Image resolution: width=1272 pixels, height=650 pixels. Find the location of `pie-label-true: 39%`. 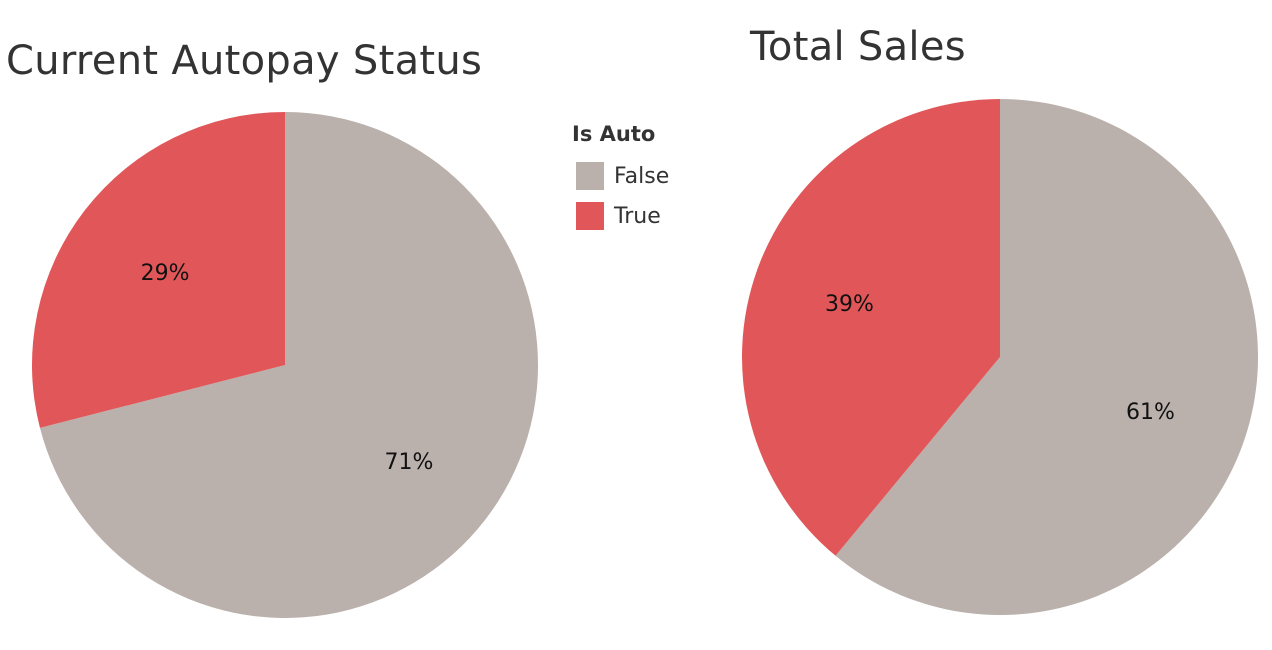

pie-label-true: 39% is located at coordinates (849, 304).